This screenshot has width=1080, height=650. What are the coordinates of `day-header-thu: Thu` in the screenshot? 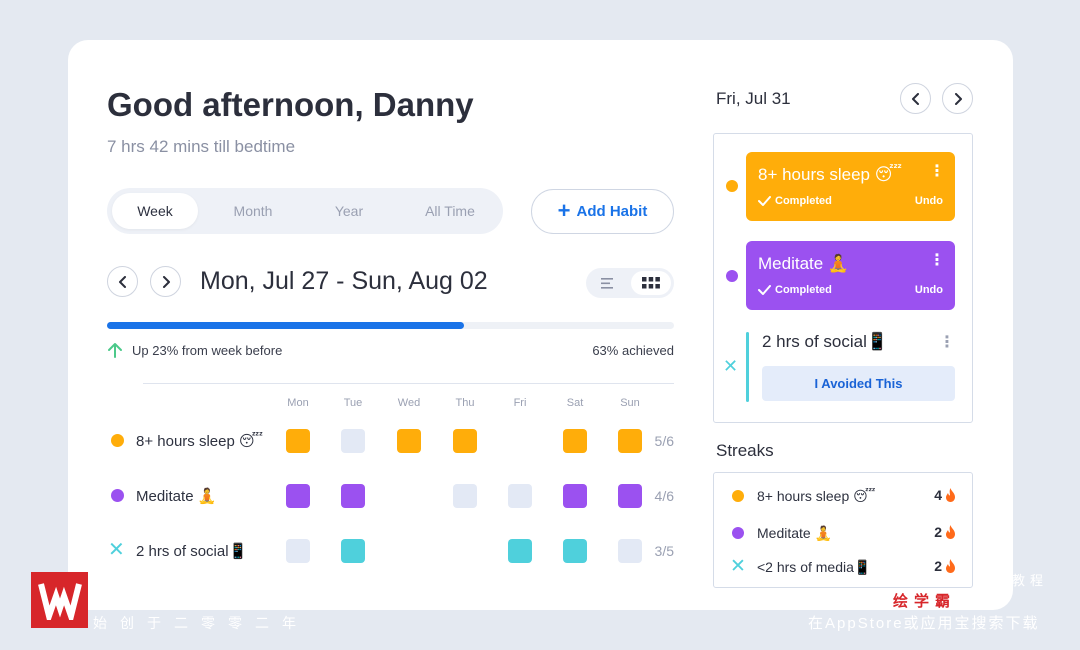 It's located at (465, 403).